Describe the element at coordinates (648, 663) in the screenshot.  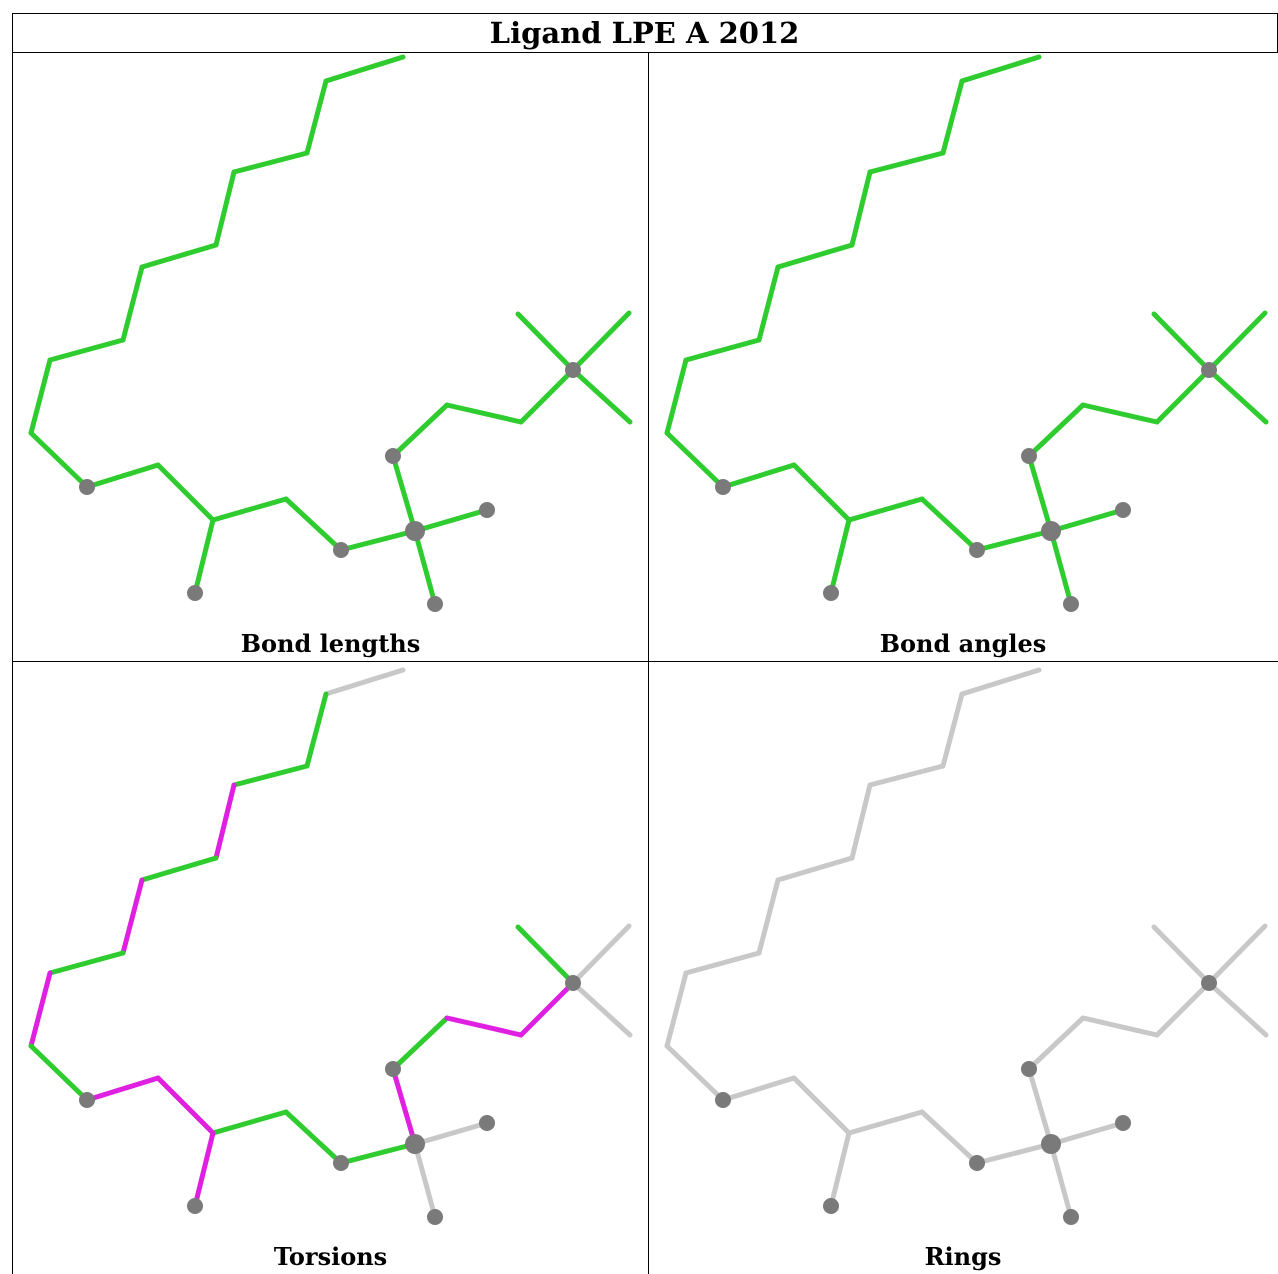
I see `table-border-center` at that location.